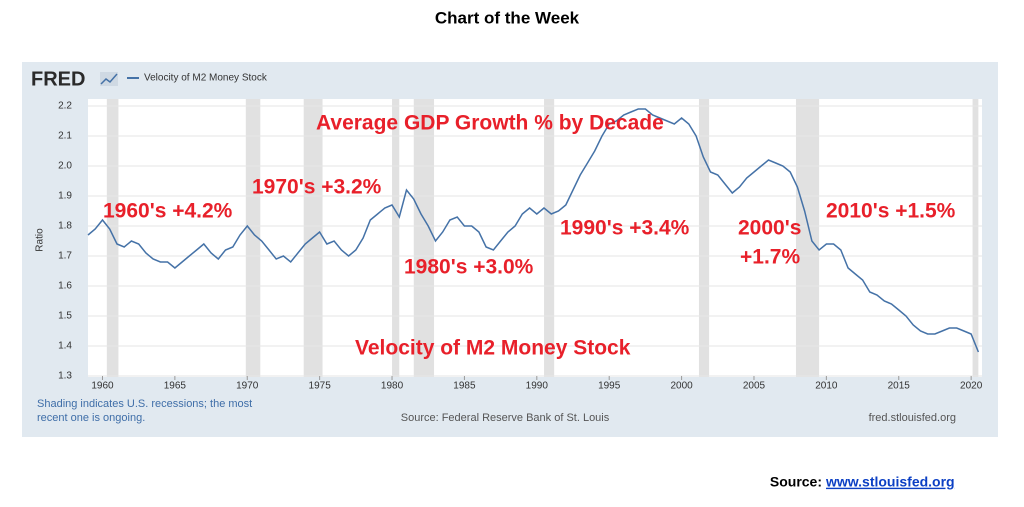 The width and height of the screenshot is (1024, 507). Describe the element at coordinates (65, 256) in the screenshot. I see `y-tick-label: 1.7` at that location.